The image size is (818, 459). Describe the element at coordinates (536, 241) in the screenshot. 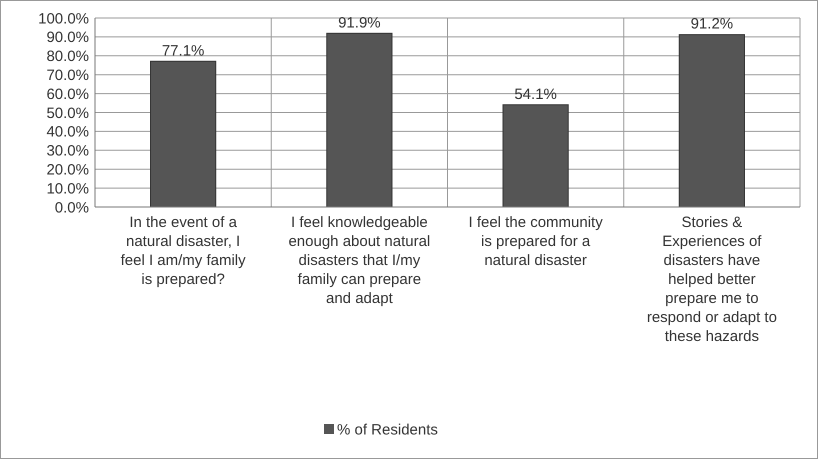

I see `x-tick-label: I feel the community is prepared for a natural disaster` at that location.